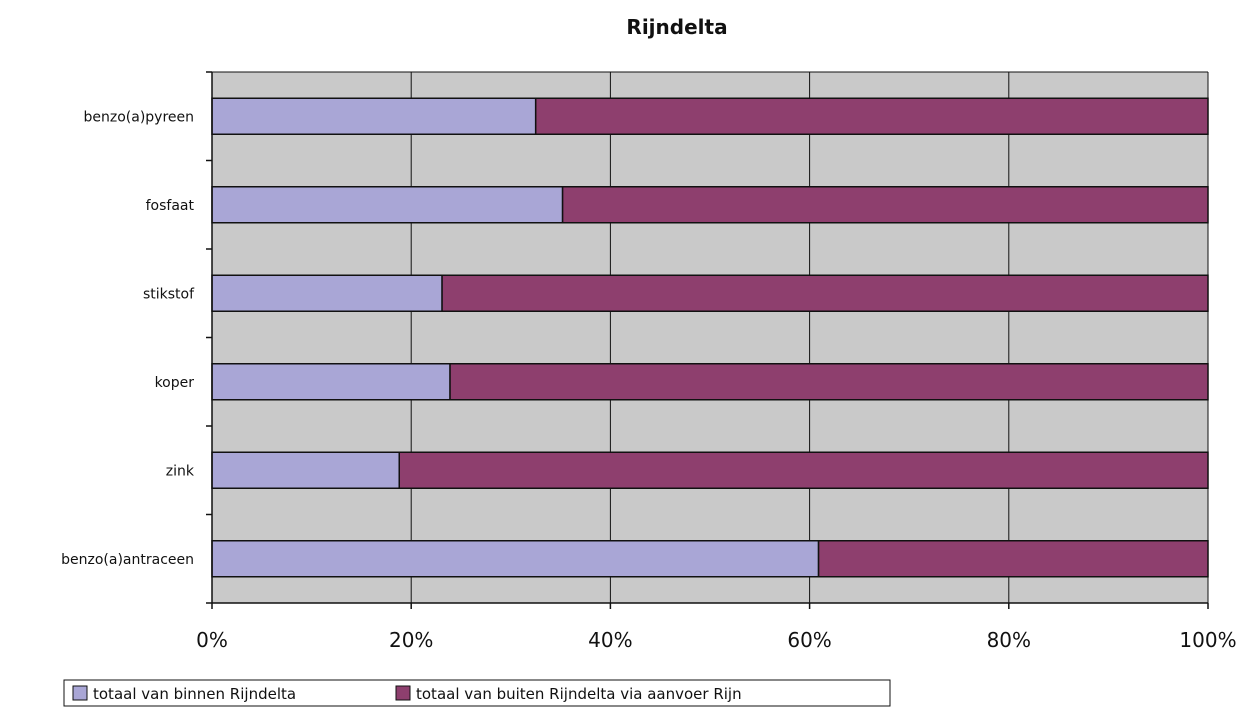  Describe the element at coordinates (212, 640) in the screenshot. I see `x-tick-label: 0%` at that location.